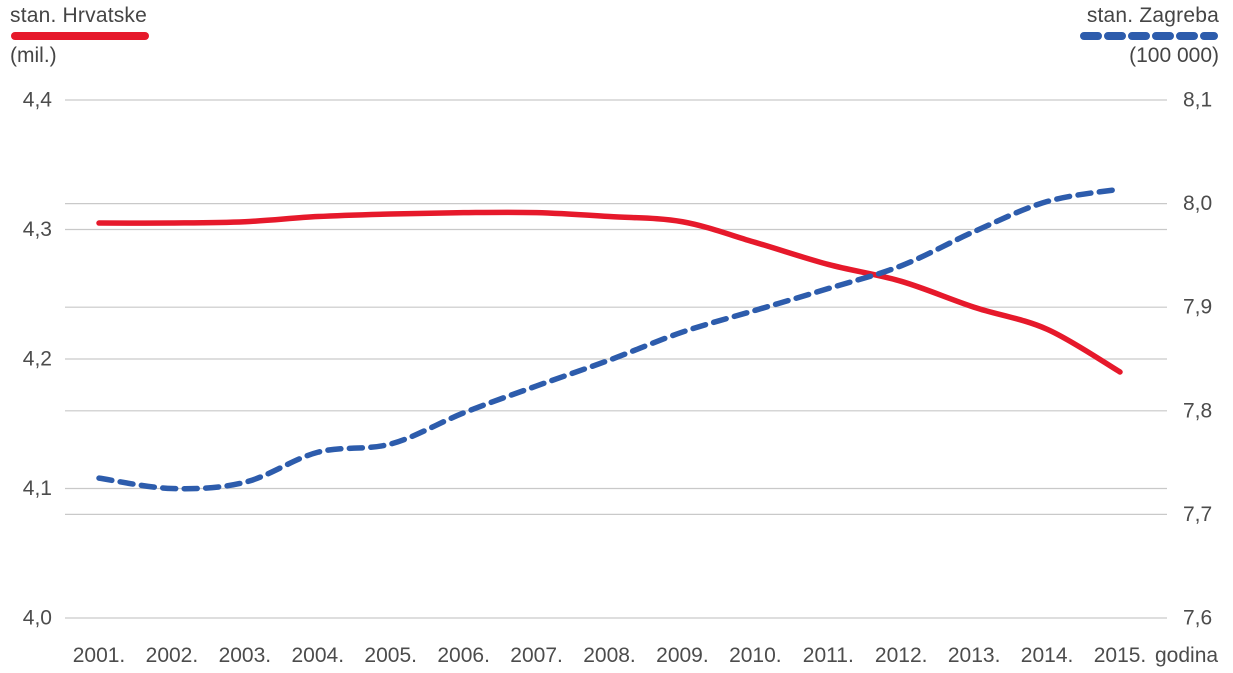 The width and height of the screenshot is (1233, 673). Describe the element at coordinates (463, 655) in the screenshot. I see `x-axis-tick-label: 2006.` at that location.